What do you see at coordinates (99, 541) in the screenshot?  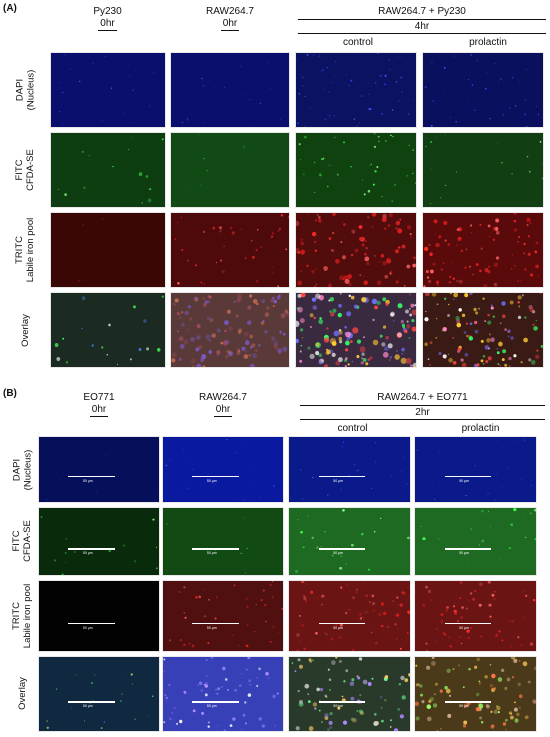 I see `micrograph-b-fitc-eo771: 50 µm` at bounding box center [99, 541].